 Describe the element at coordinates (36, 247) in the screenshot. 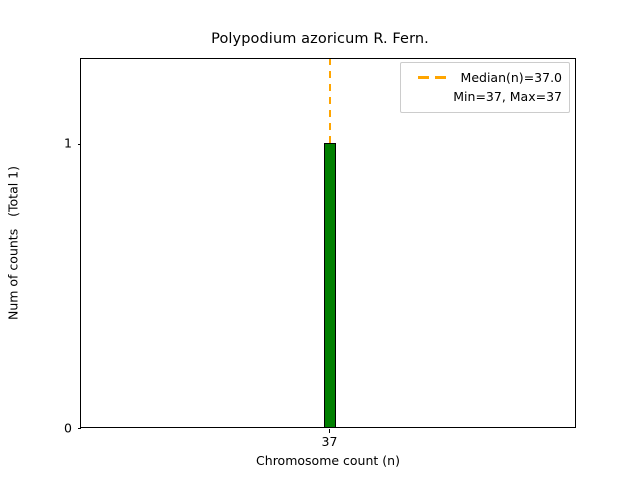

I see `y-axis-tick-labels: 0 1` at that location.